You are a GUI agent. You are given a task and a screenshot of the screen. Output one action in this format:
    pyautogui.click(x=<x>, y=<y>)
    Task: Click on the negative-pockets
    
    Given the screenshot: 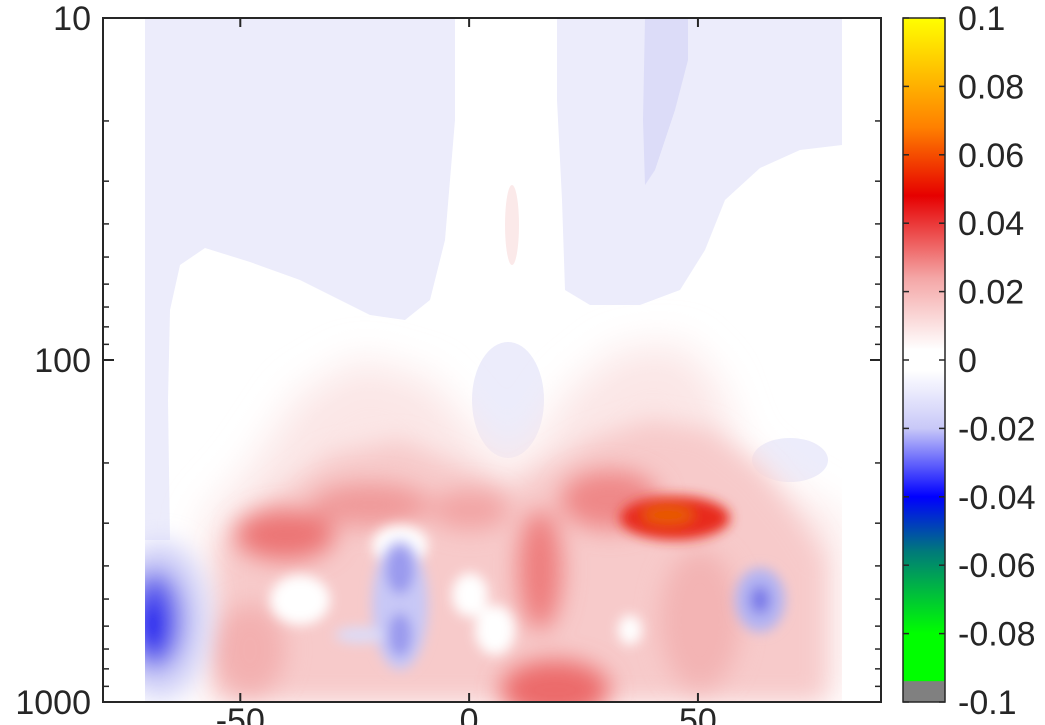 What is the action you would take?
    pyautogui.click(x=560, y=605)
    